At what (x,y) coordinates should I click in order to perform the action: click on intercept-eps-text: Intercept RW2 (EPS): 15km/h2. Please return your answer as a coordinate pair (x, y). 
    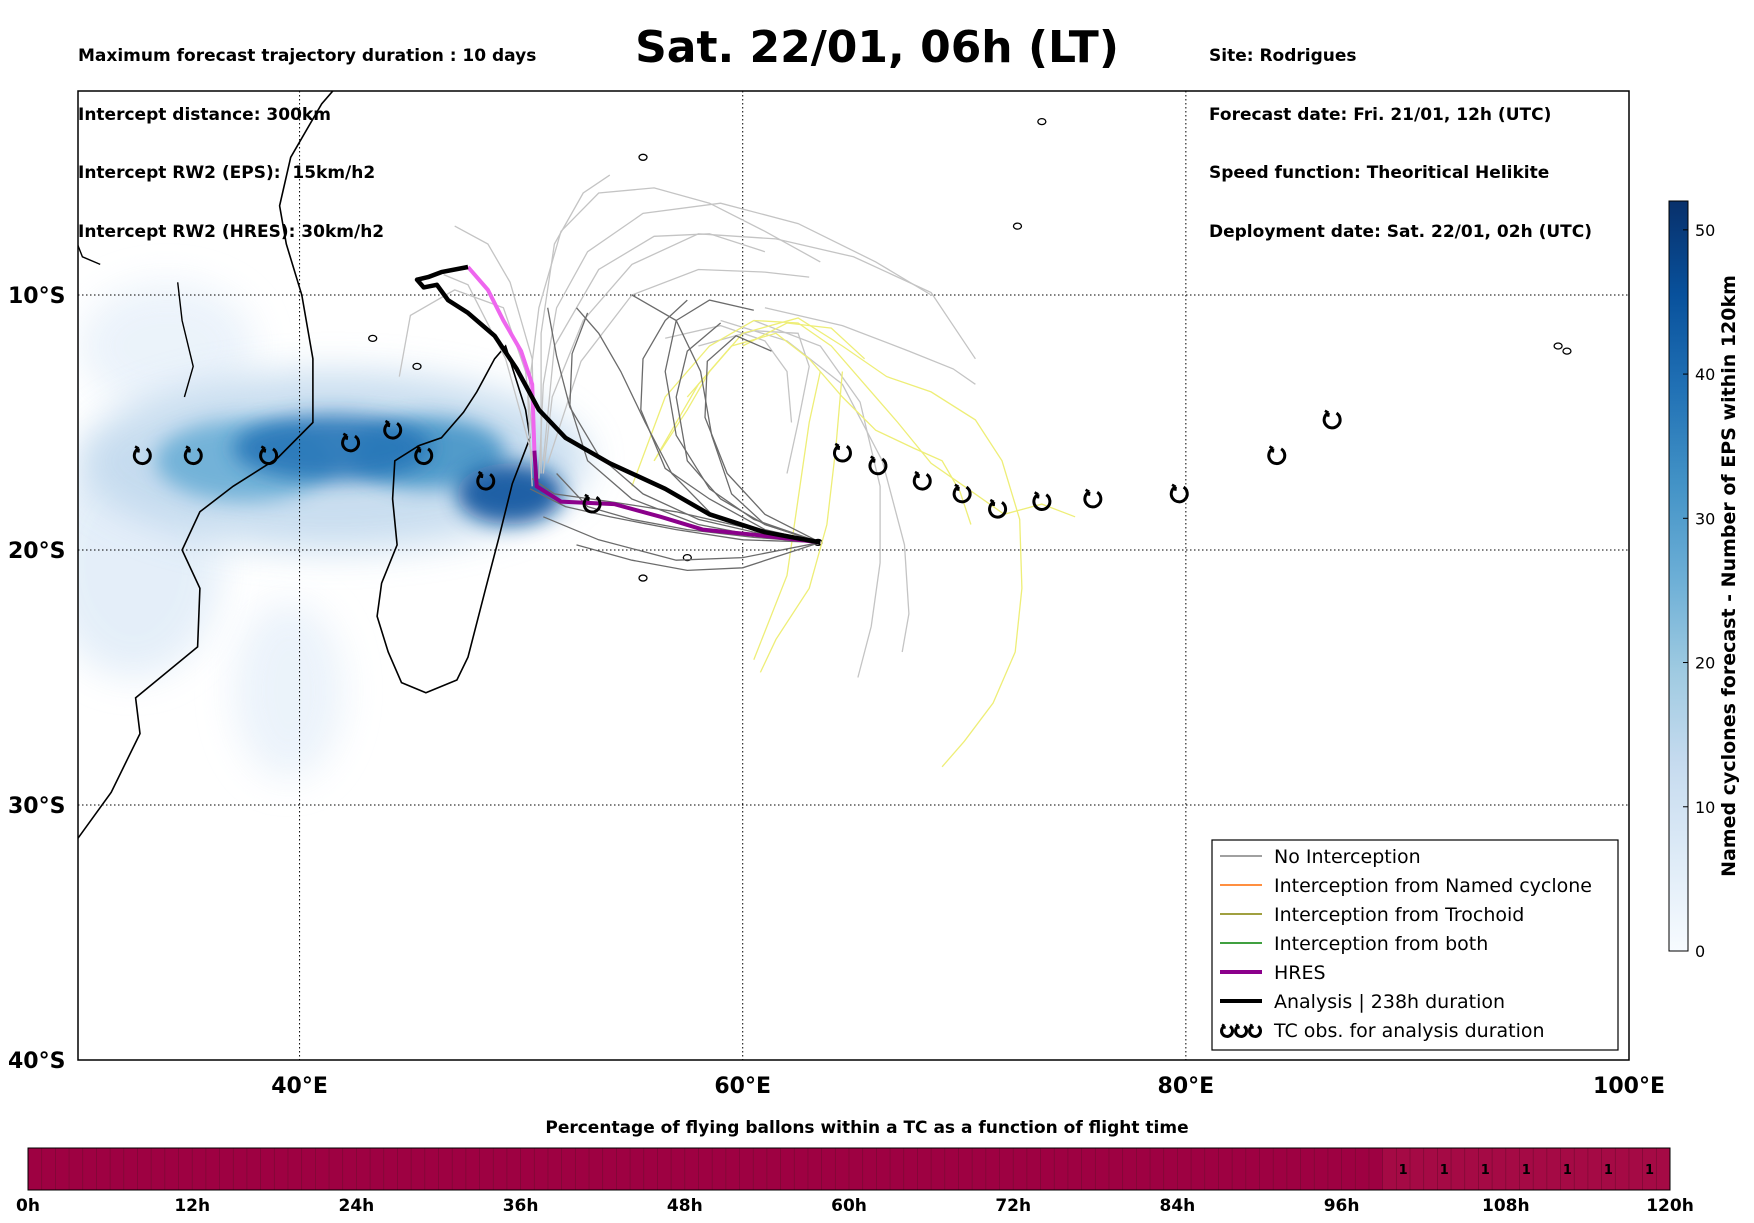
    Looking at the image, I should click on (227, 173).